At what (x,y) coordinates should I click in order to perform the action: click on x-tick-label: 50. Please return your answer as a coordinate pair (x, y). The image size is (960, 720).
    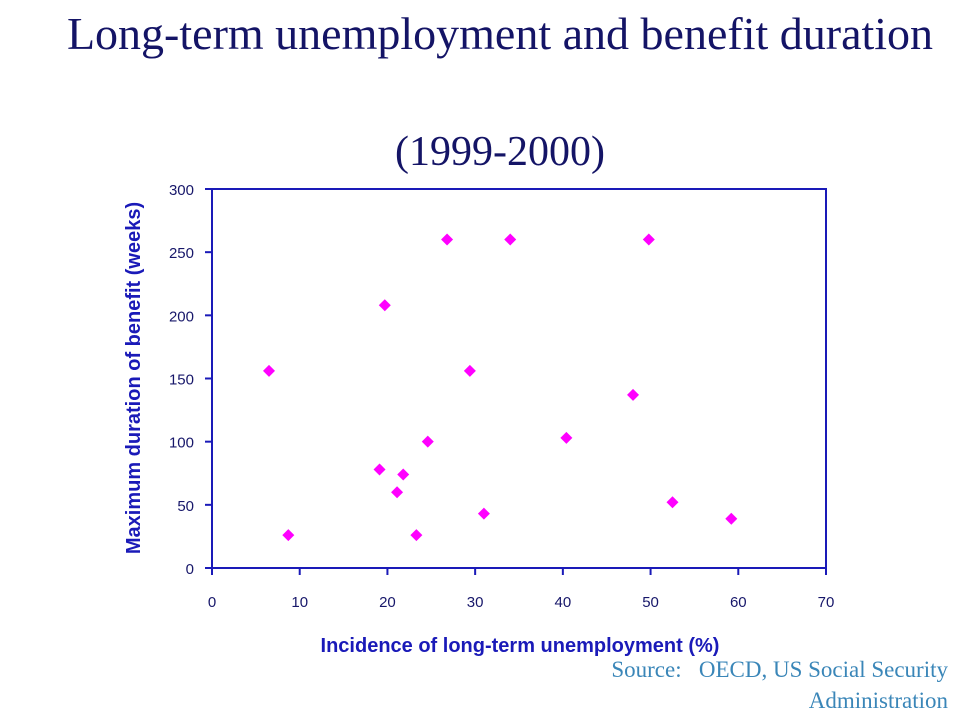
    Looking at the image, I should click on (650, 602).